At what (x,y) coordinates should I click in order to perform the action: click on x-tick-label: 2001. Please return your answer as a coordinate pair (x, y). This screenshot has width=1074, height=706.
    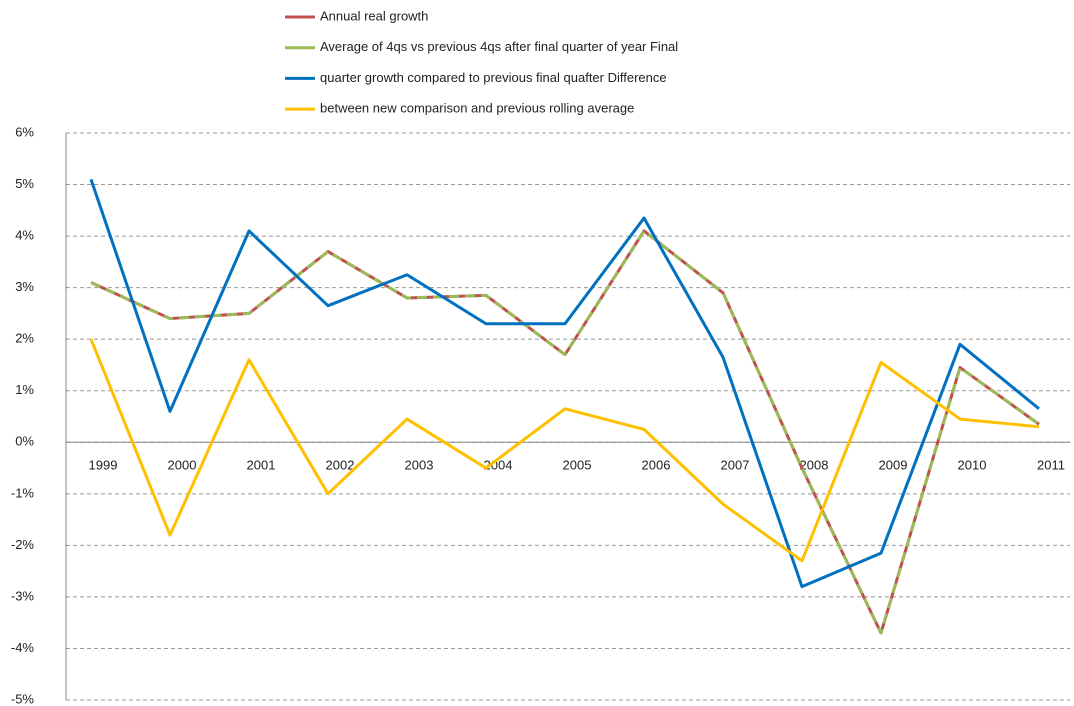
    Looking at the image, I should click on (261, 465).